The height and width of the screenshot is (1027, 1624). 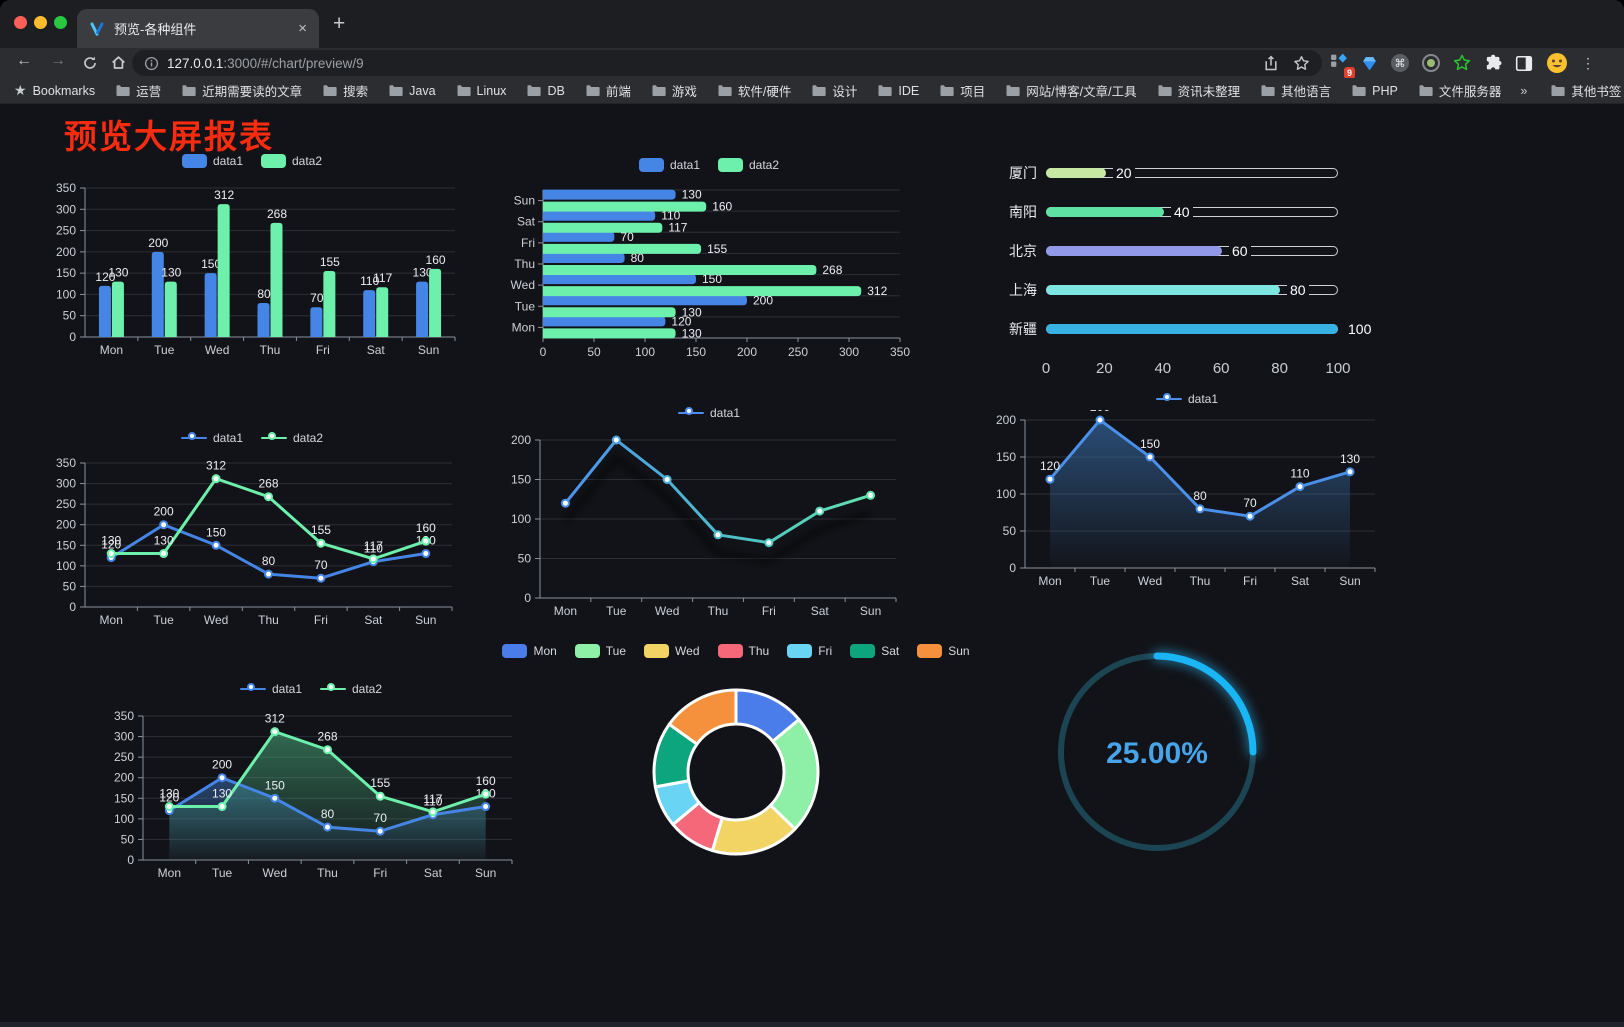 What do you see at coordinates (1431, 63) in the screenshot?
I see `recorder-extension-icon` at bounding box center [1431, 63].